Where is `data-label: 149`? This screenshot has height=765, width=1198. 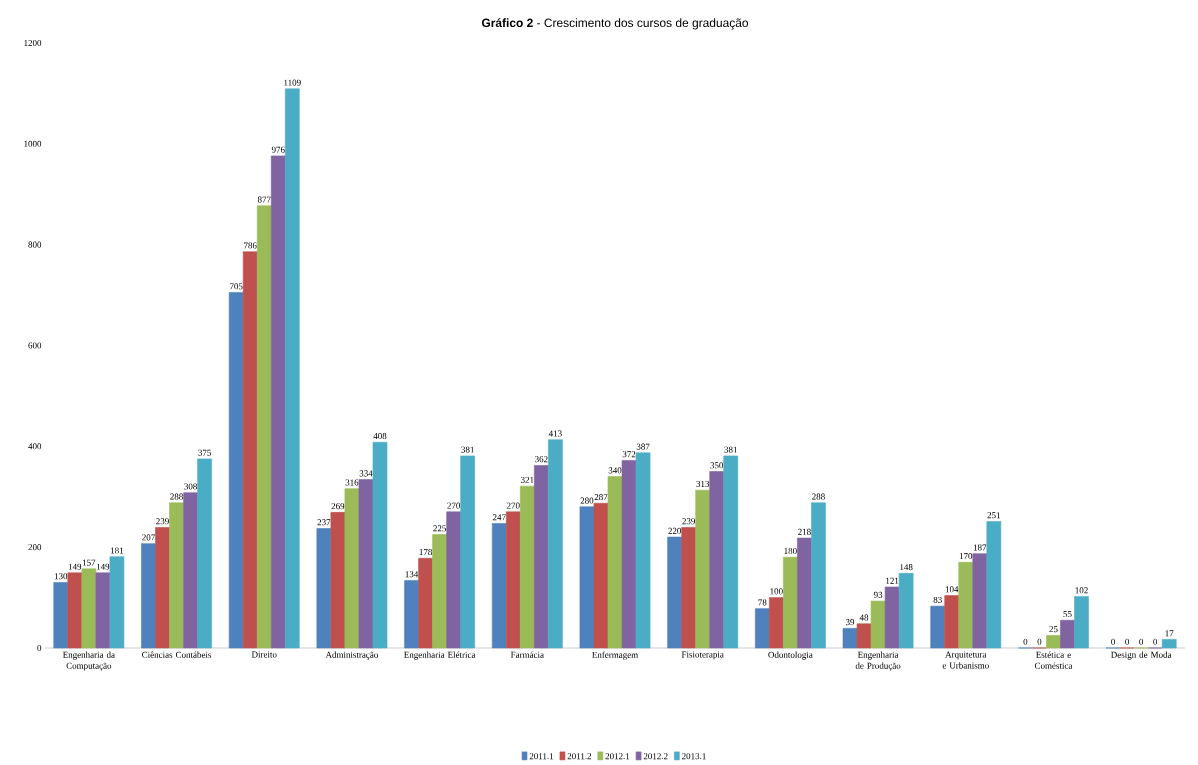
data-label: 149 is located at coordinates (75, 566).